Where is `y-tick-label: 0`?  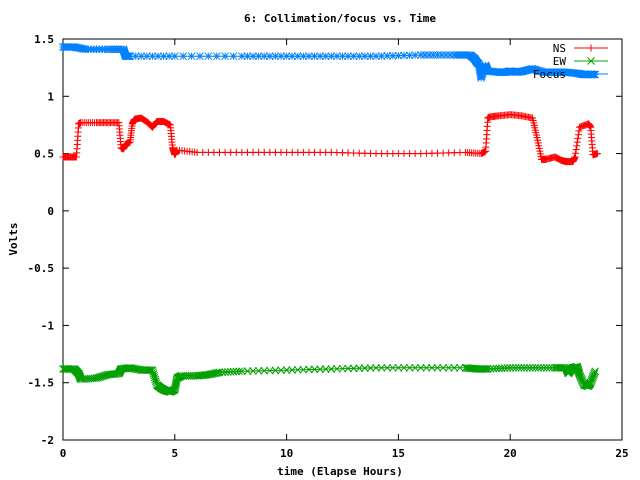
y-tick-label: 0 is located at coordinates (50, 211).